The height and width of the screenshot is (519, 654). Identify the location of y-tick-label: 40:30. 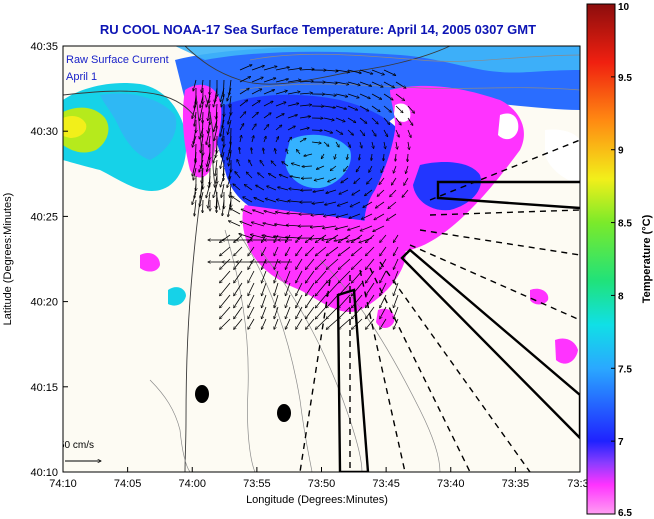
(44, 132).